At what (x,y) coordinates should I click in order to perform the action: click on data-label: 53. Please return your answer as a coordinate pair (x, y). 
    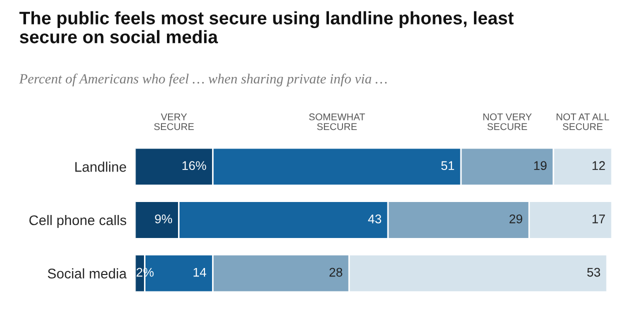
    Looking at the image, I should click on (593, 272).